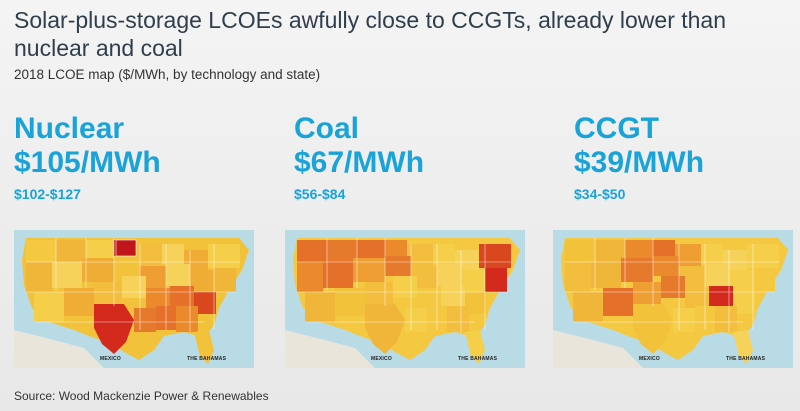  Describe the element at coordinates (639, 162) in the screenshot. I see `tech-price: $39/MWh` at that location.